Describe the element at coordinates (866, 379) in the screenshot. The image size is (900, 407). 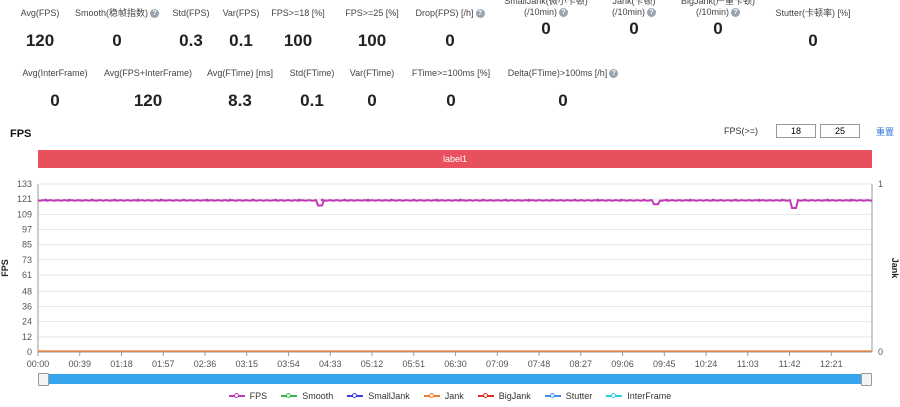
I see `slider-right-handle` at that location.